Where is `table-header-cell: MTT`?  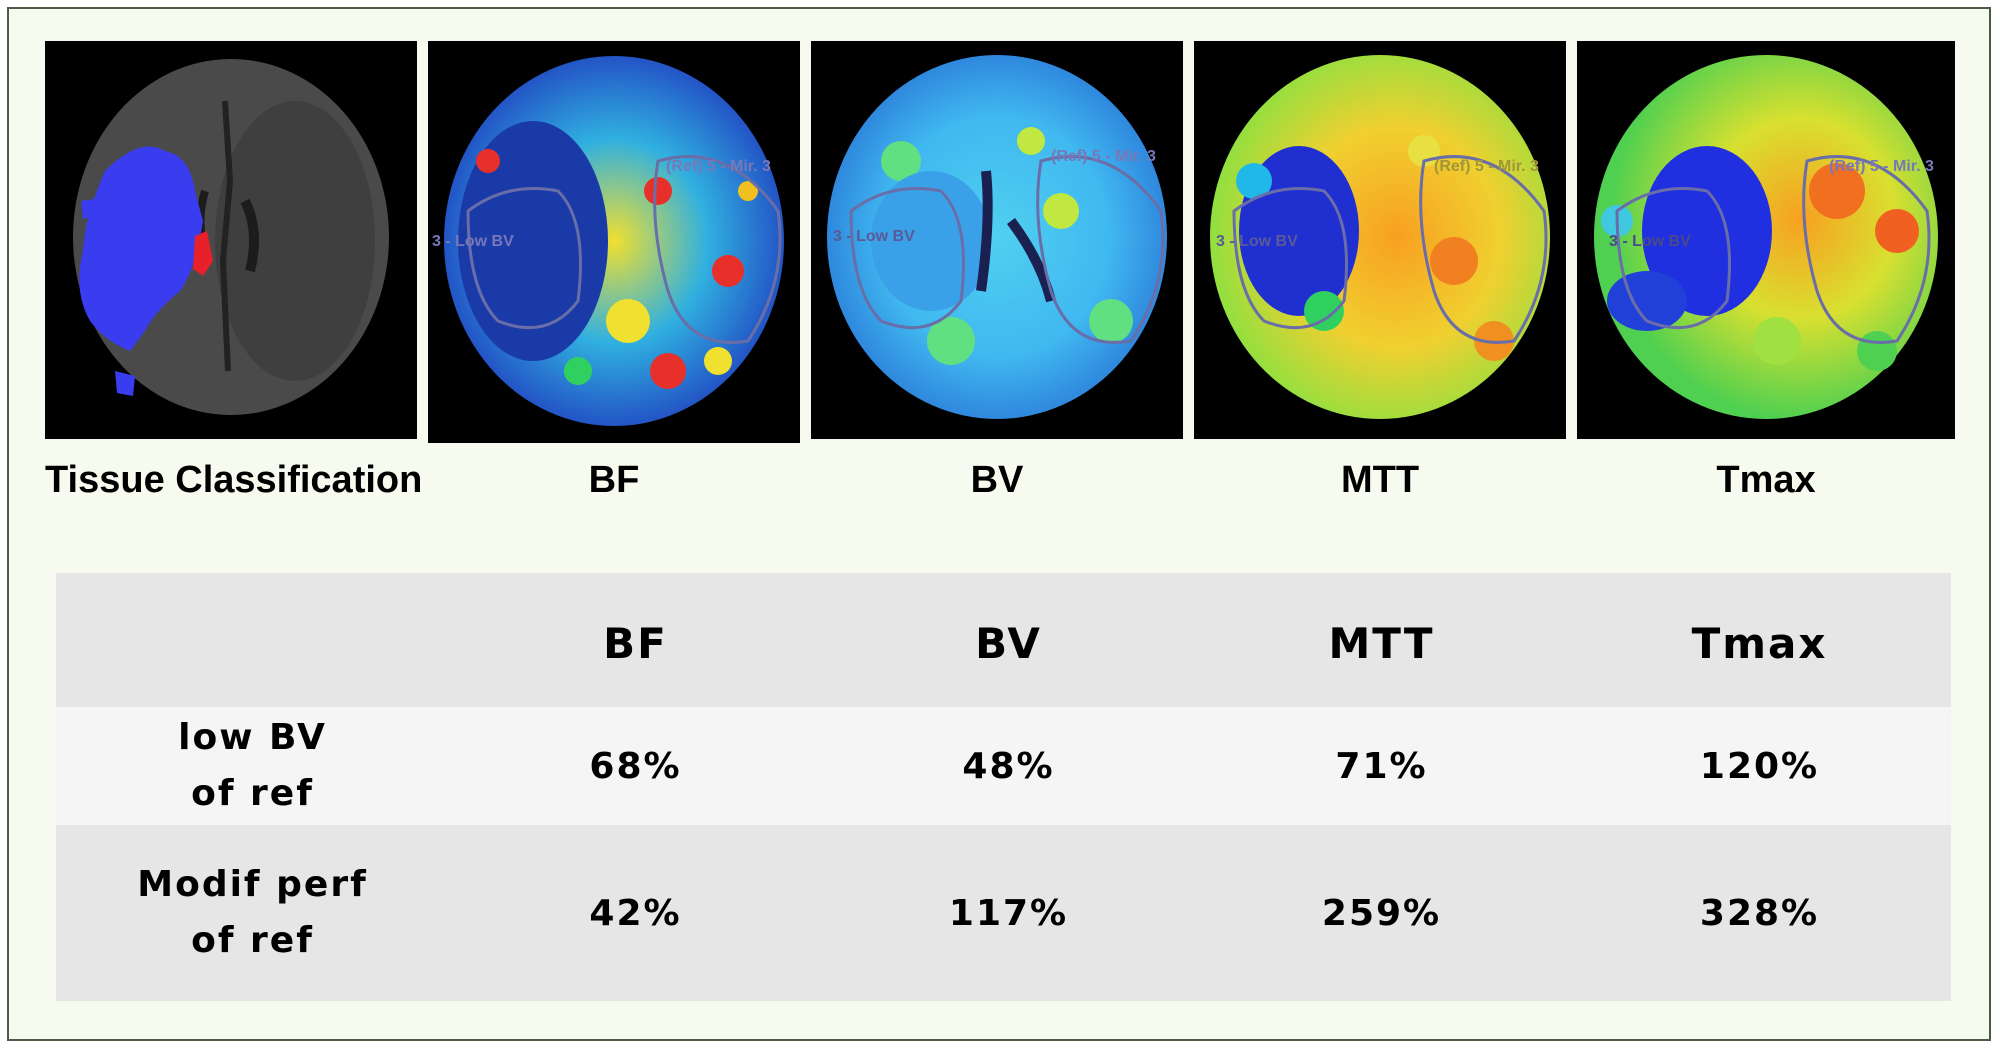 table-header-cell: MTT is located at coordinates (1381, 643).